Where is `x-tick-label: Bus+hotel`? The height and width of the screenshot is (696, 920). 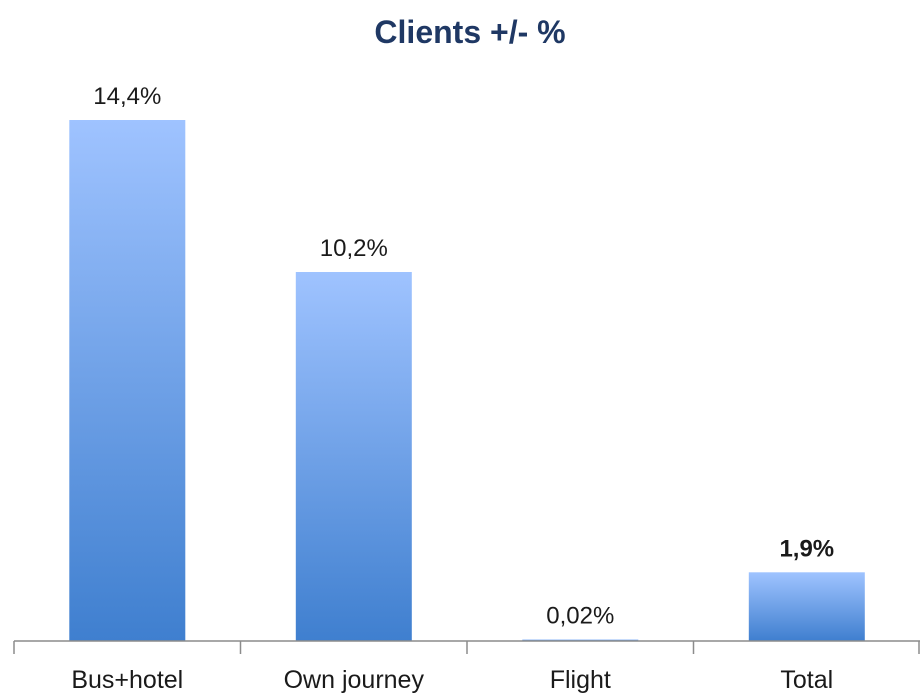
x-tick-label: Bus+hotel is located at coordinates (127, 680).